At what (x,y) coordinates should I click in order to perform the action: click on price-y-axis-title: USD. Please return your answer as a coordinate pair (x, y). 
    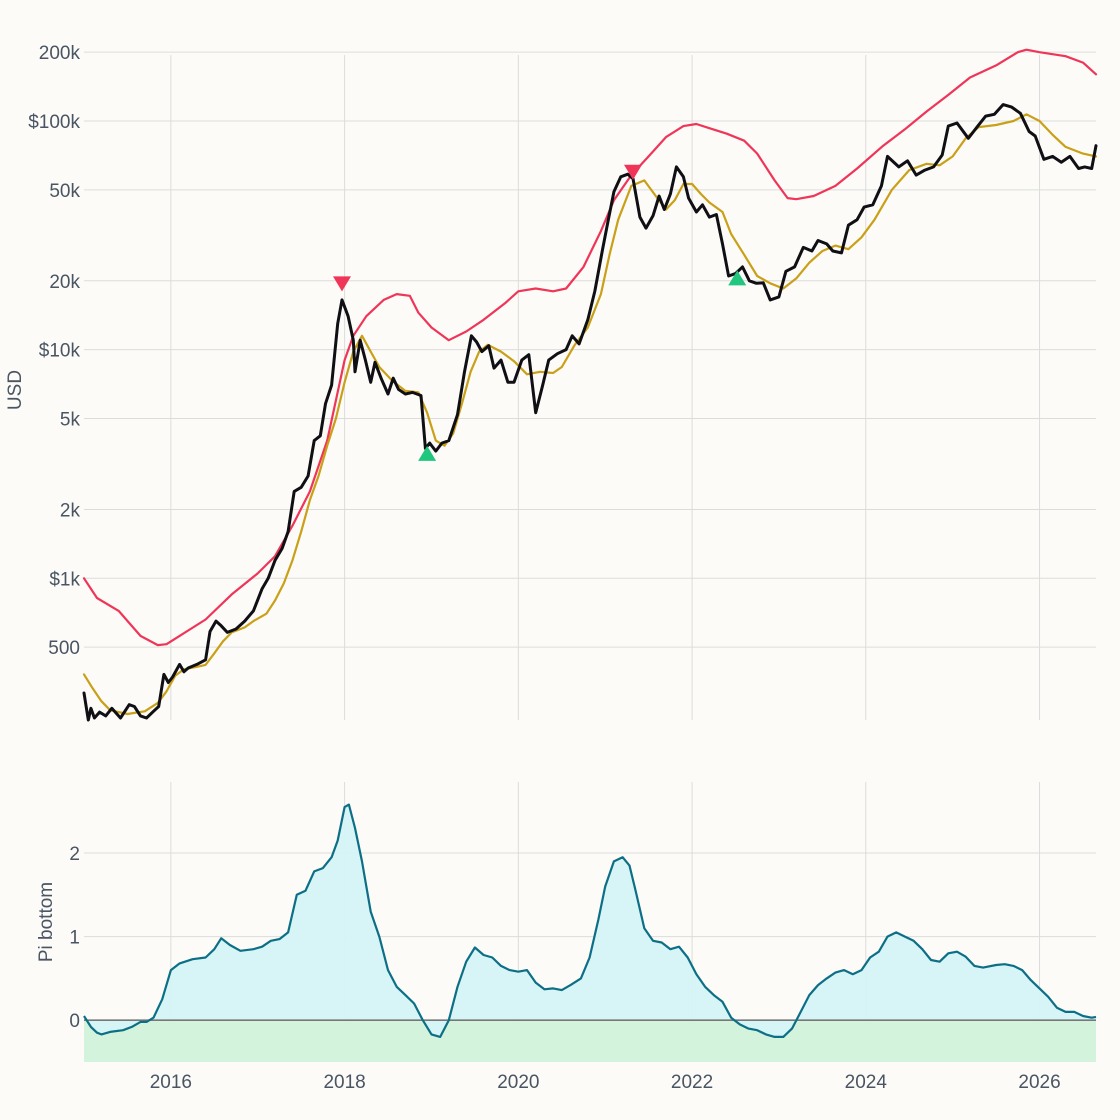
    Looking at the image, I should click on (15, 390).